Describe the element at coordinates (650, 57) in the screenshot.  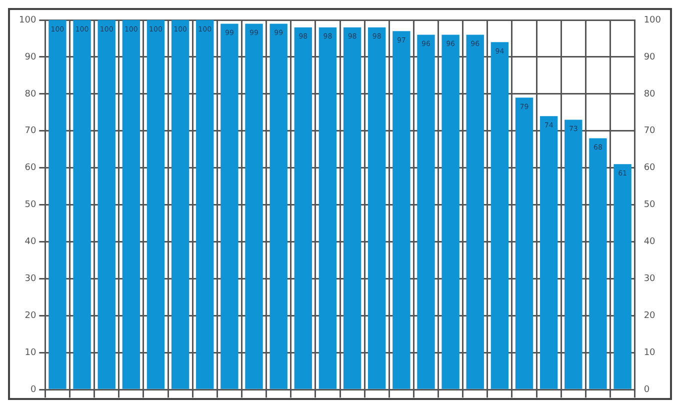
I see `y2-tick-label: 90` at that location.